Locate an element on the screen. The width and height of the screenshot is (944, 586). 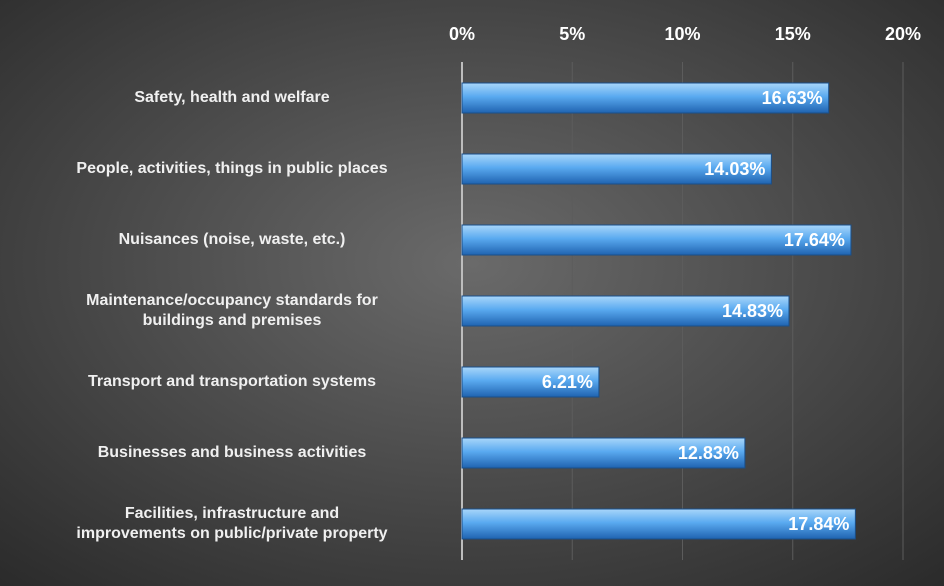
x-tick-label: 20% is located at coordinates (903, 34).